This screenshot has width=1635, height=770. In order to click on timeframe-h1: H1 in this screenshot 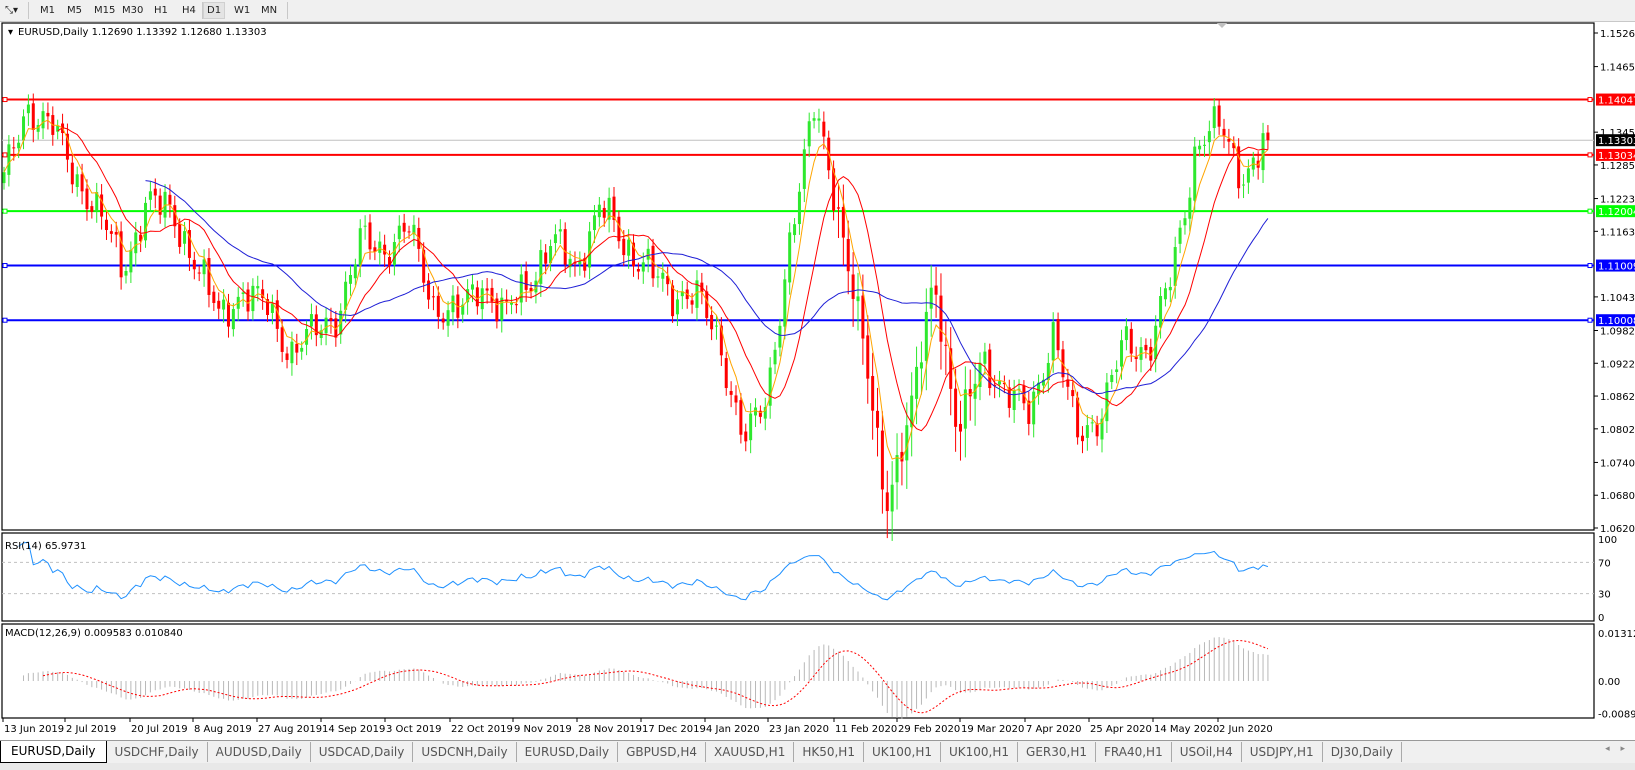, I will do `click(161, 10)`.